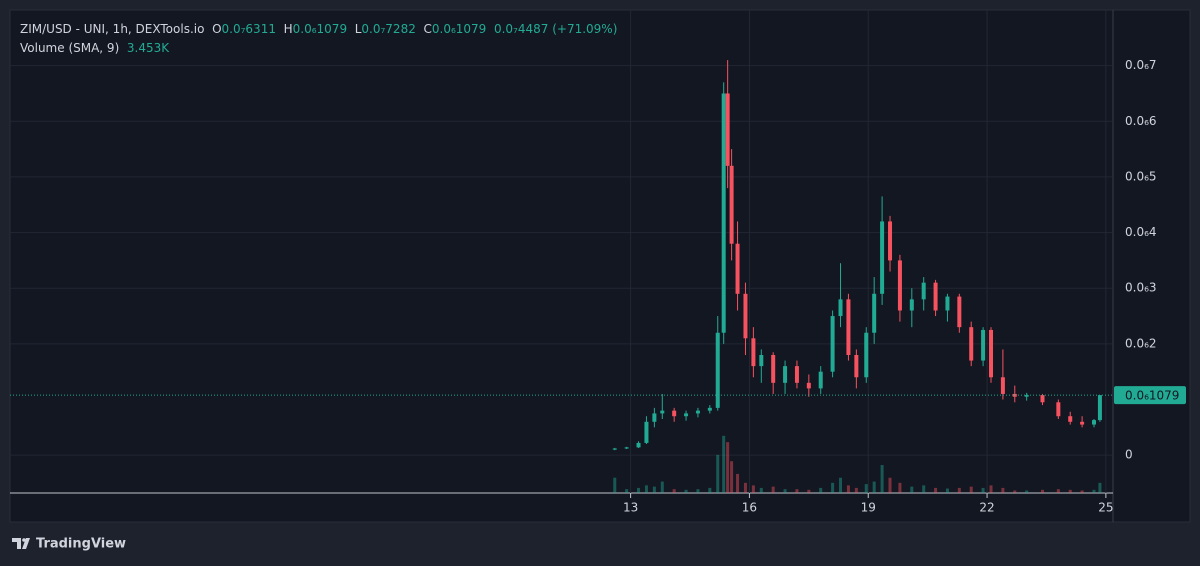  Describe the element at coordinates (288, 29) in the screenshot. I see `ohlc-label: H` at that location.